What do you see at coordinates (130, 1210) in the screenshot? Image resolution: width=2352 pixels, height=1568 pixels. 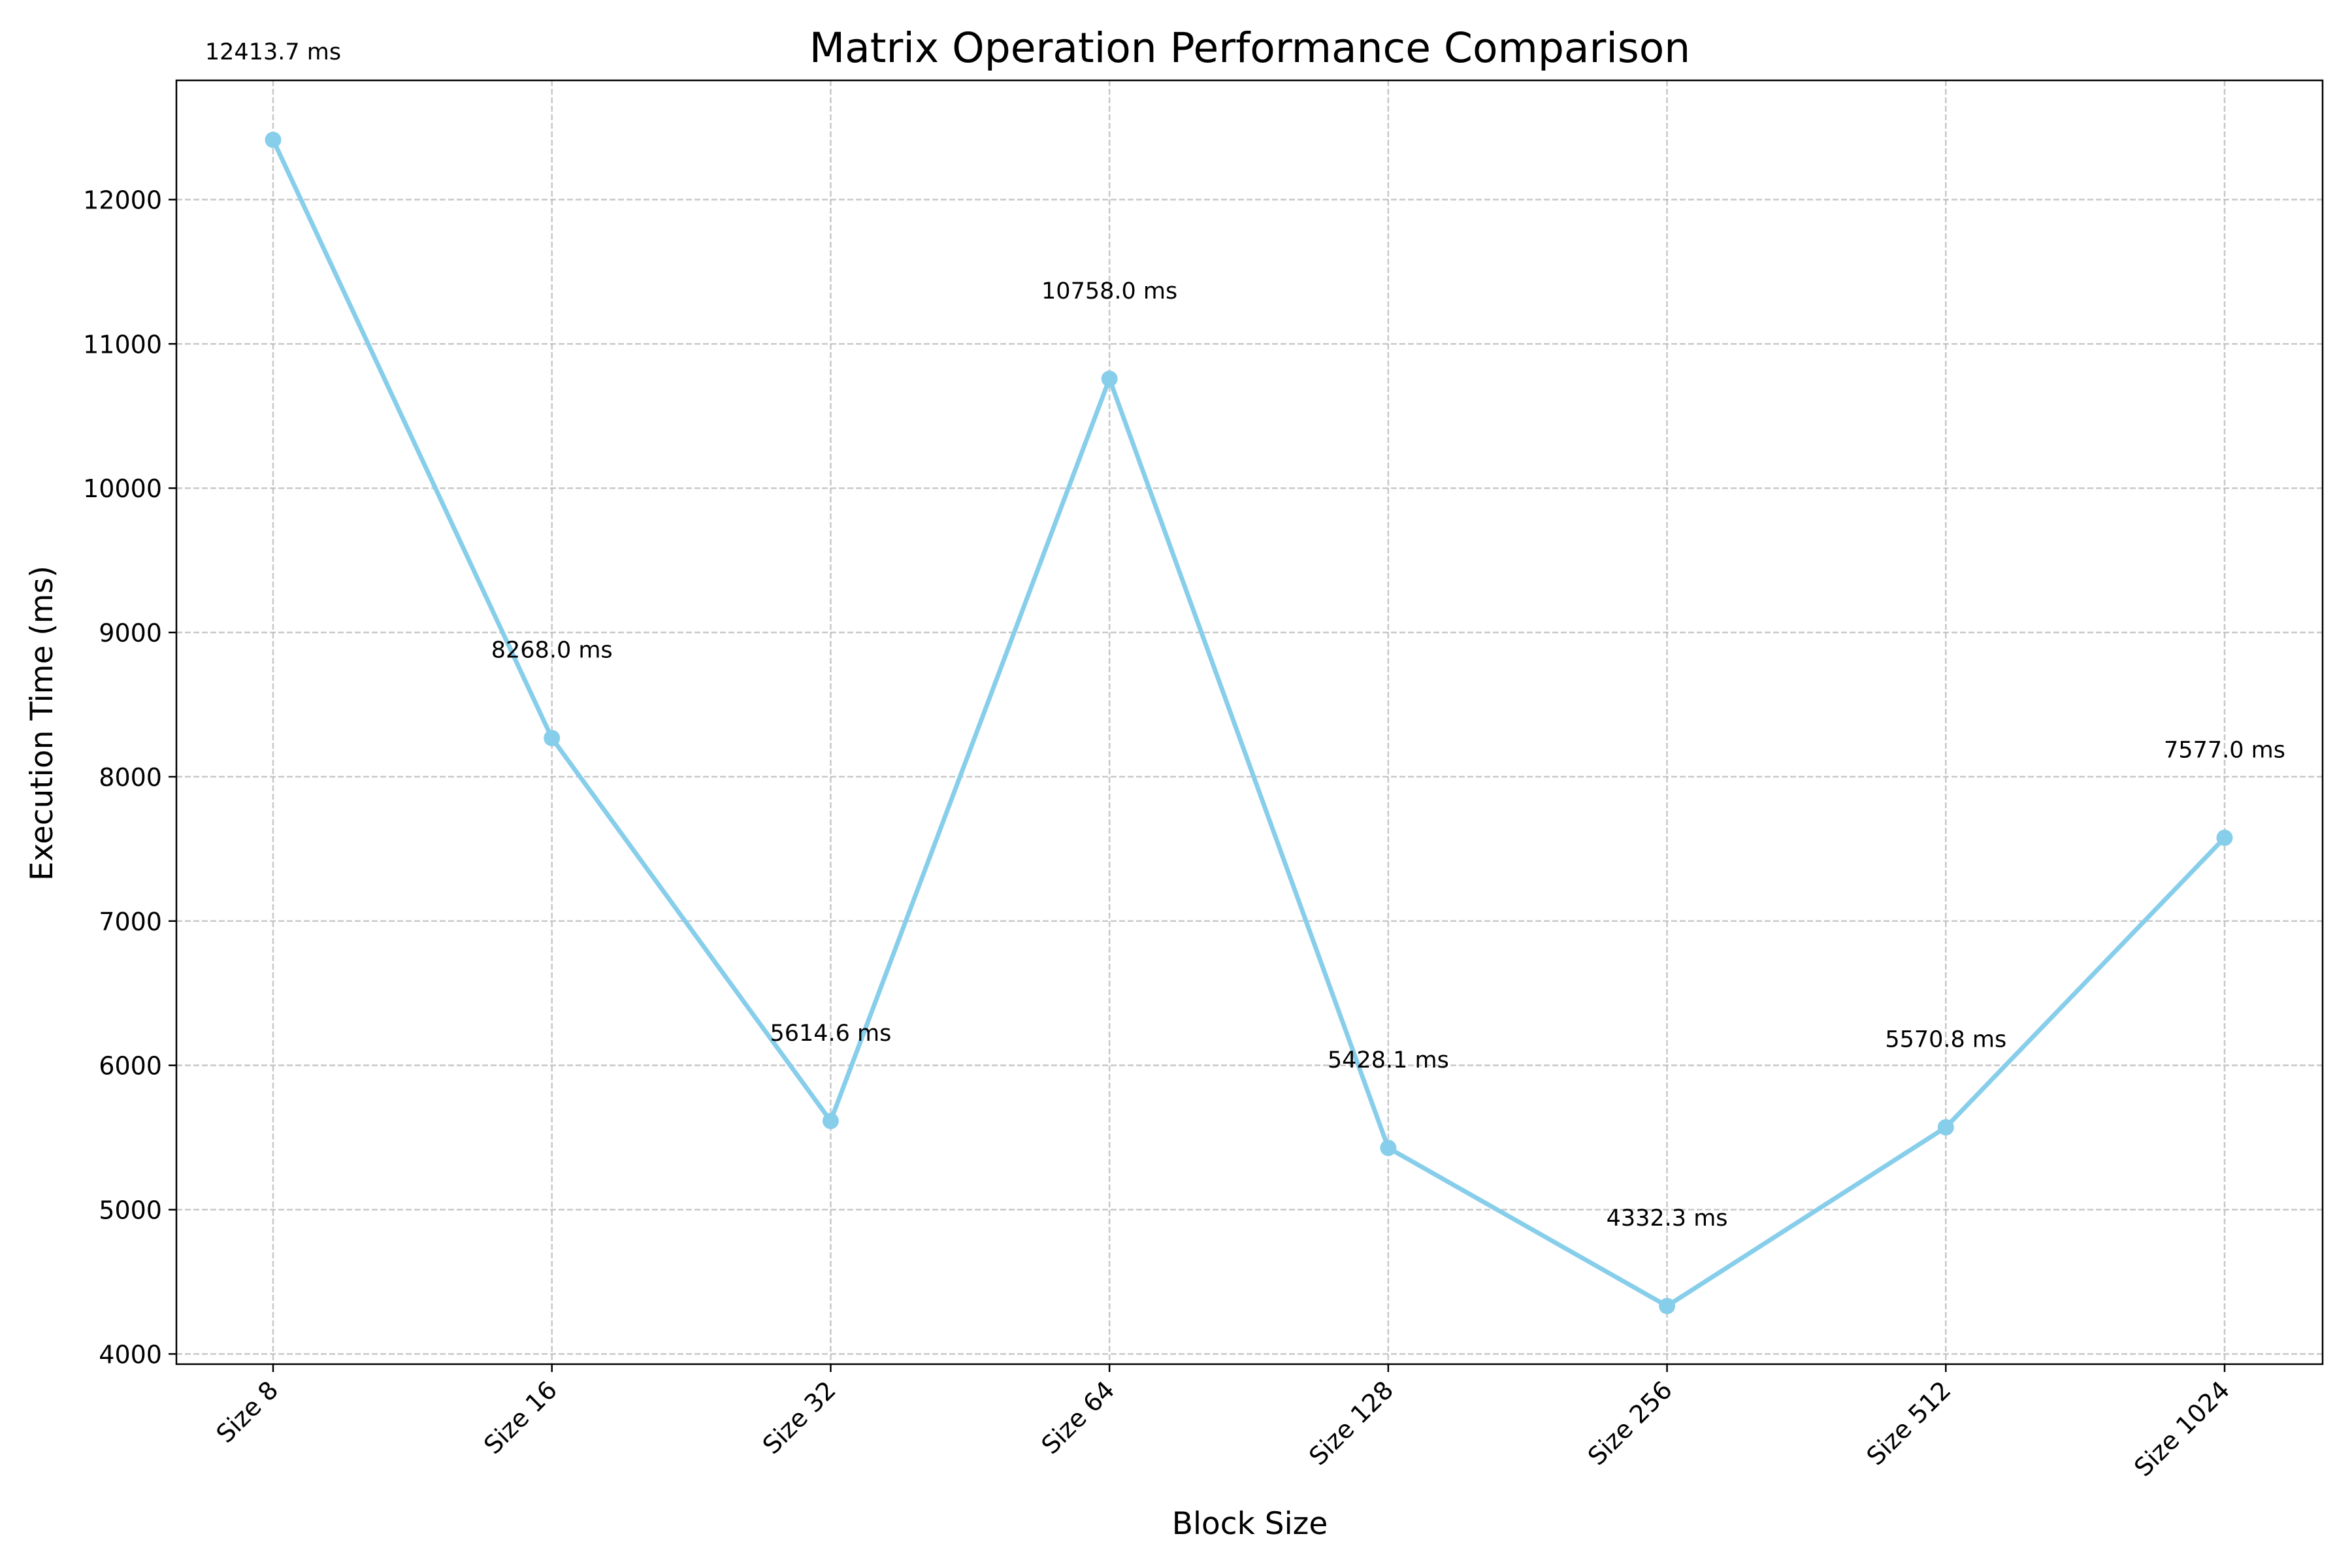 I see `y-tick-label: 5000` at bounding box center [130, 1210].